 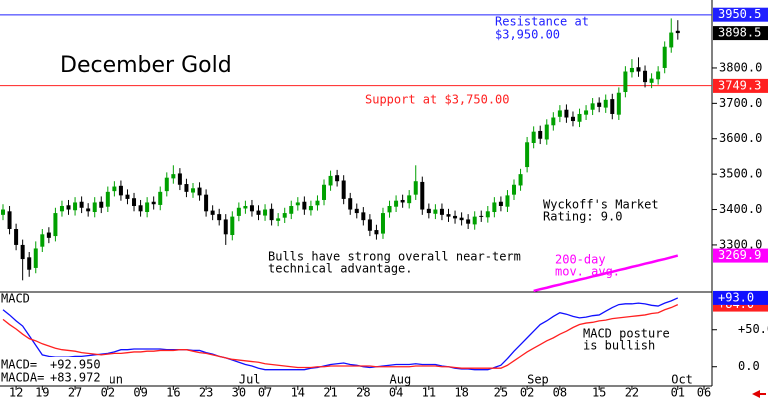 What do you see at coordinates (682, 380) in the screenshot?
I see `month-label: Oct` at bounding box center [682, 380].